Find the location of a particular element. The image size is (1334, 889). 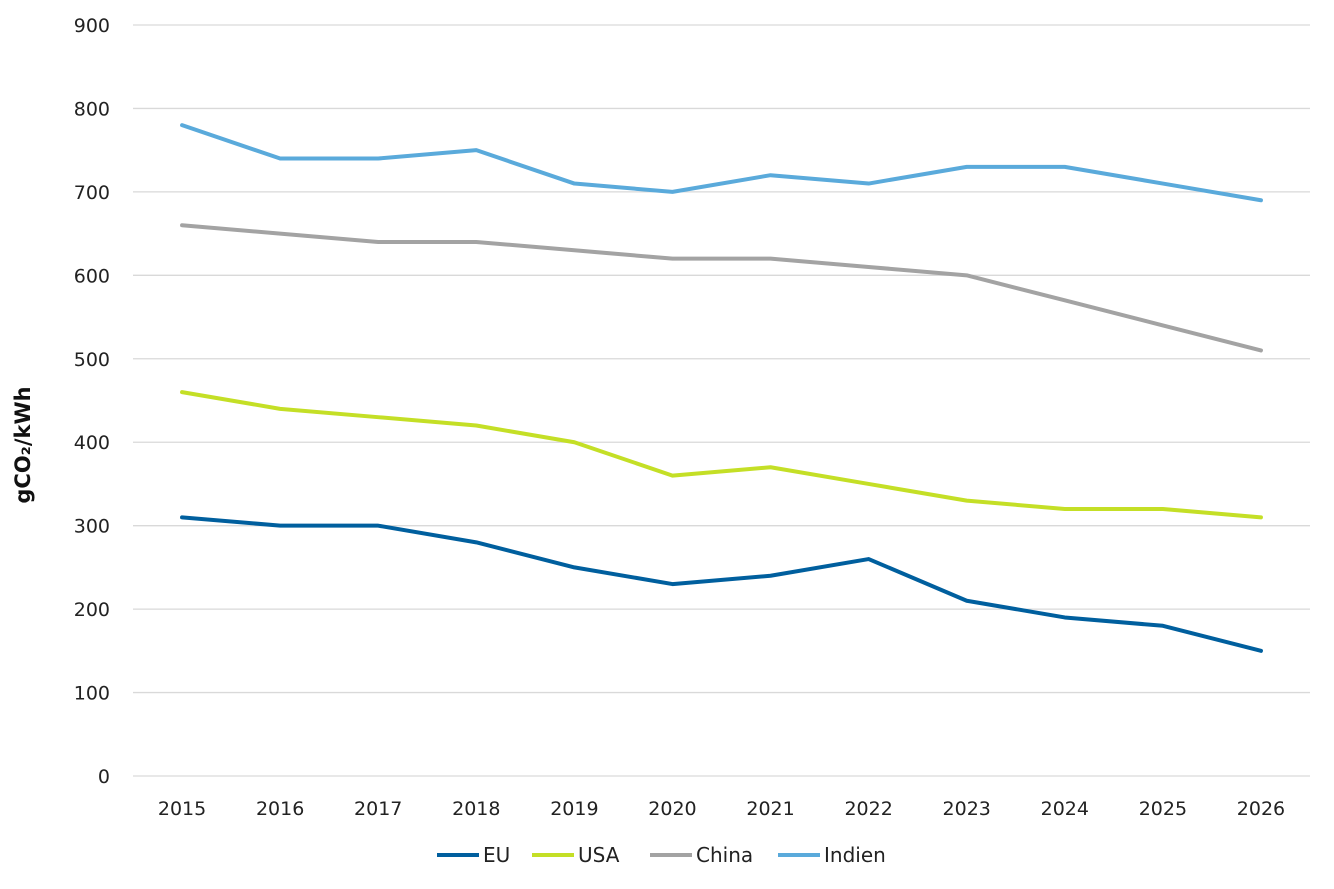

x-tick-label: 2025 is located at coordinates (1163, 809).